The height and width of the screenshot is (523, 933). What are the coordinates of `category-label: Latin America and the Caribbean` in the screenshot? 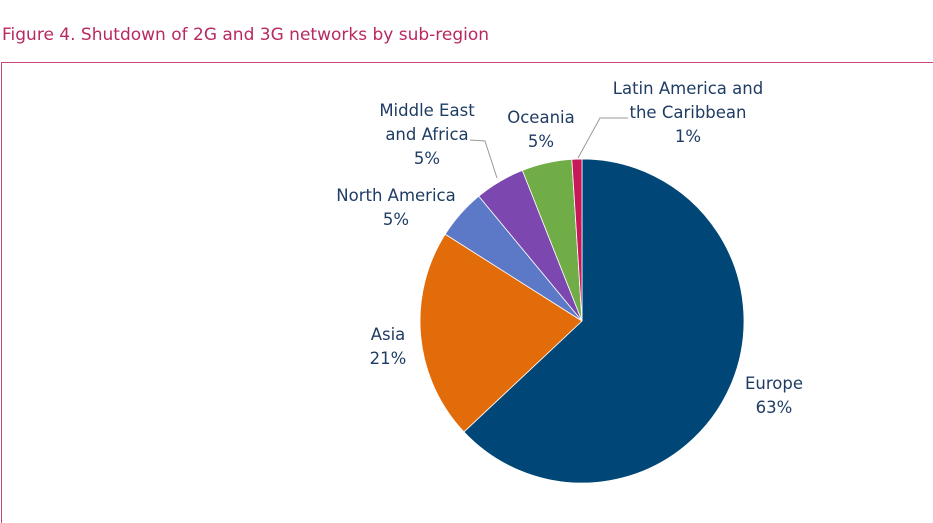 It's located at (688, 100).